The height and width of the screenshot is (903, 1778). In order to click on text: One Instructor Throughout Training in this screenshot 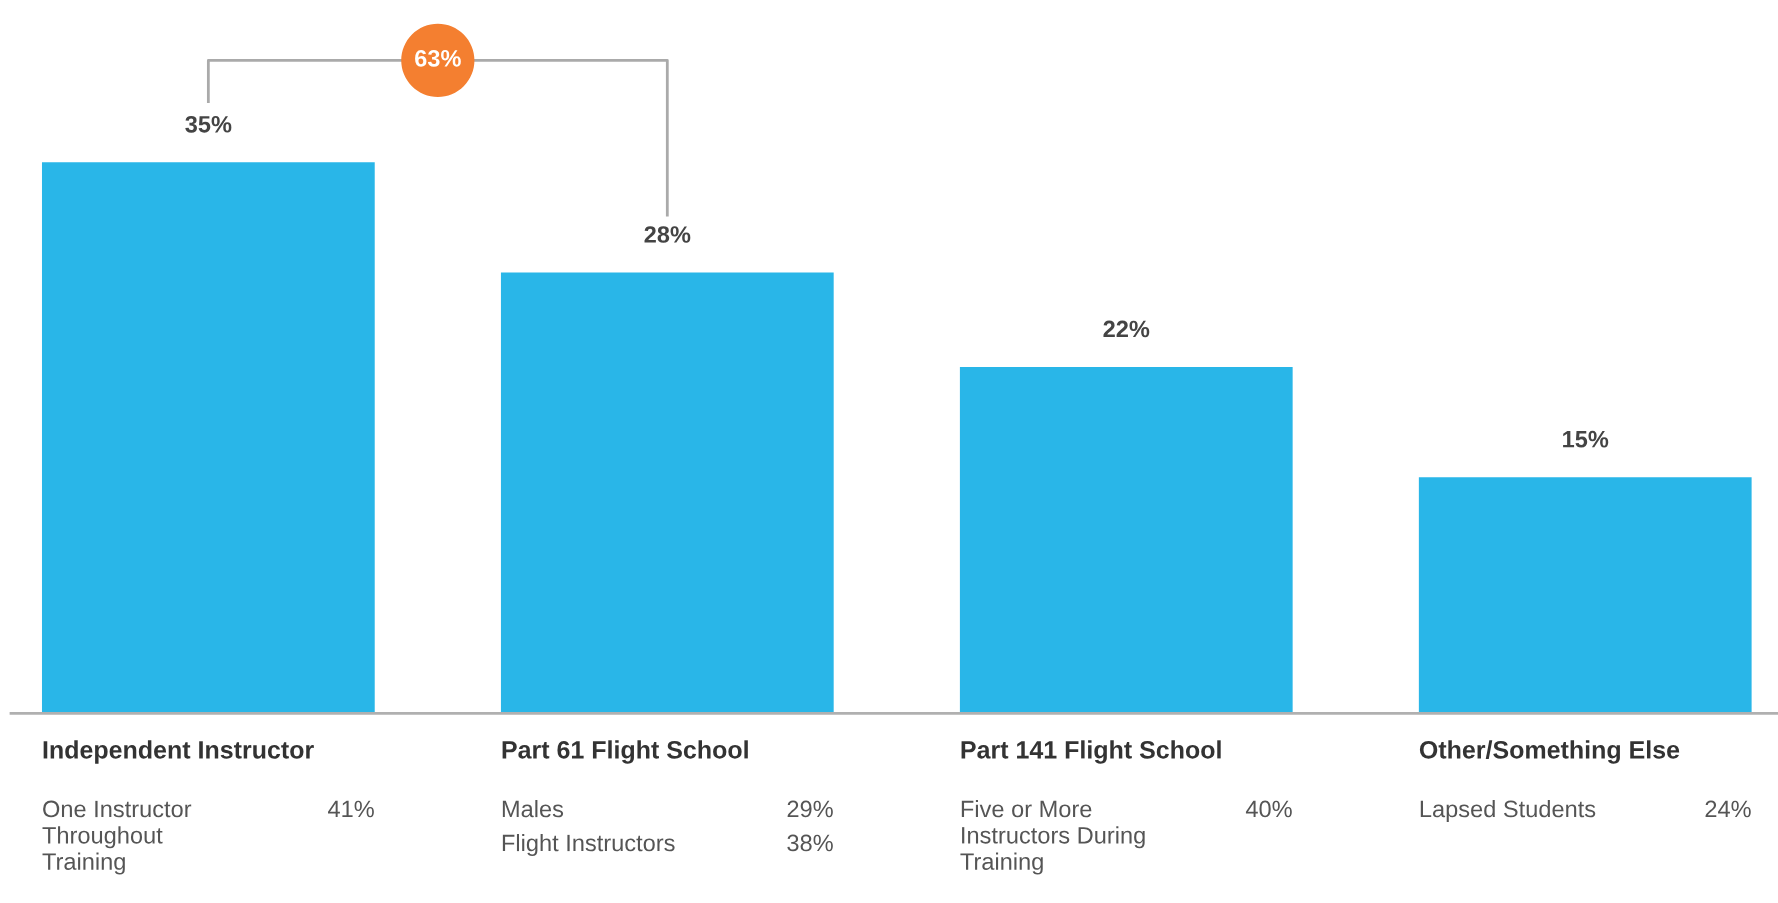, I will do `click(117, 837)`.